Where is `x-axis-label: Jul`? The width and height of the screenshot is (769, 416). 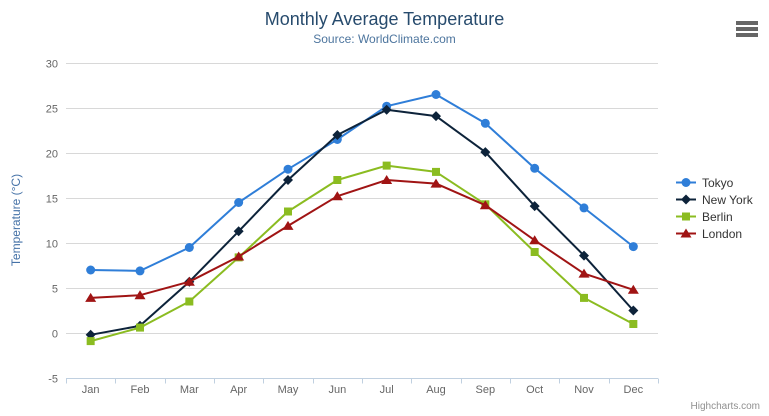
x-axis-label: Jul is located at coordinates (387, 390).